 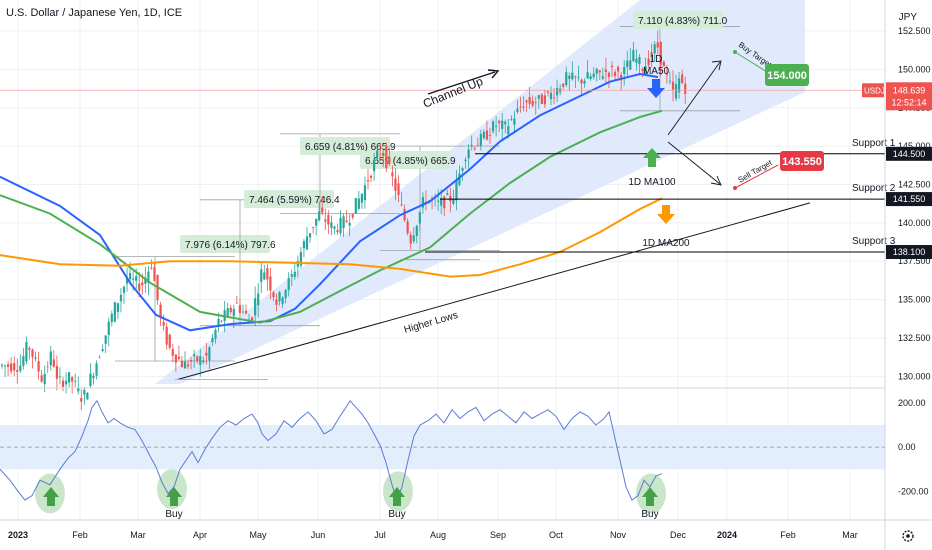 I want to click on last-price-value: 148.639, so click(x=909, y=90).